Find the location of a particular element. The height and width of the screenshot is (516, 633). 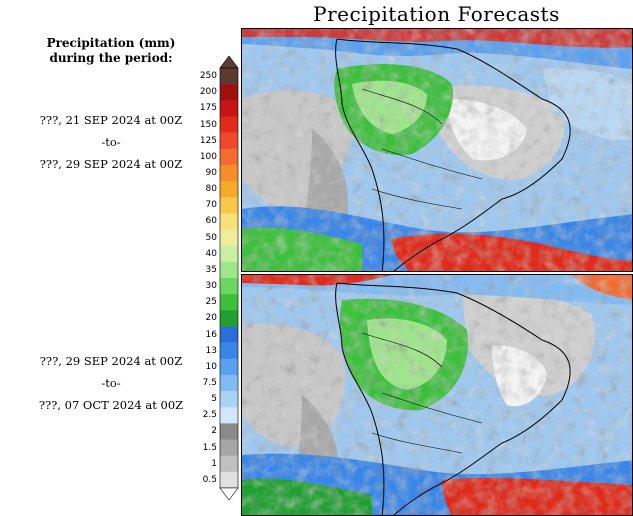

period-1-separator: -to- is located at coordinates (111, 142).